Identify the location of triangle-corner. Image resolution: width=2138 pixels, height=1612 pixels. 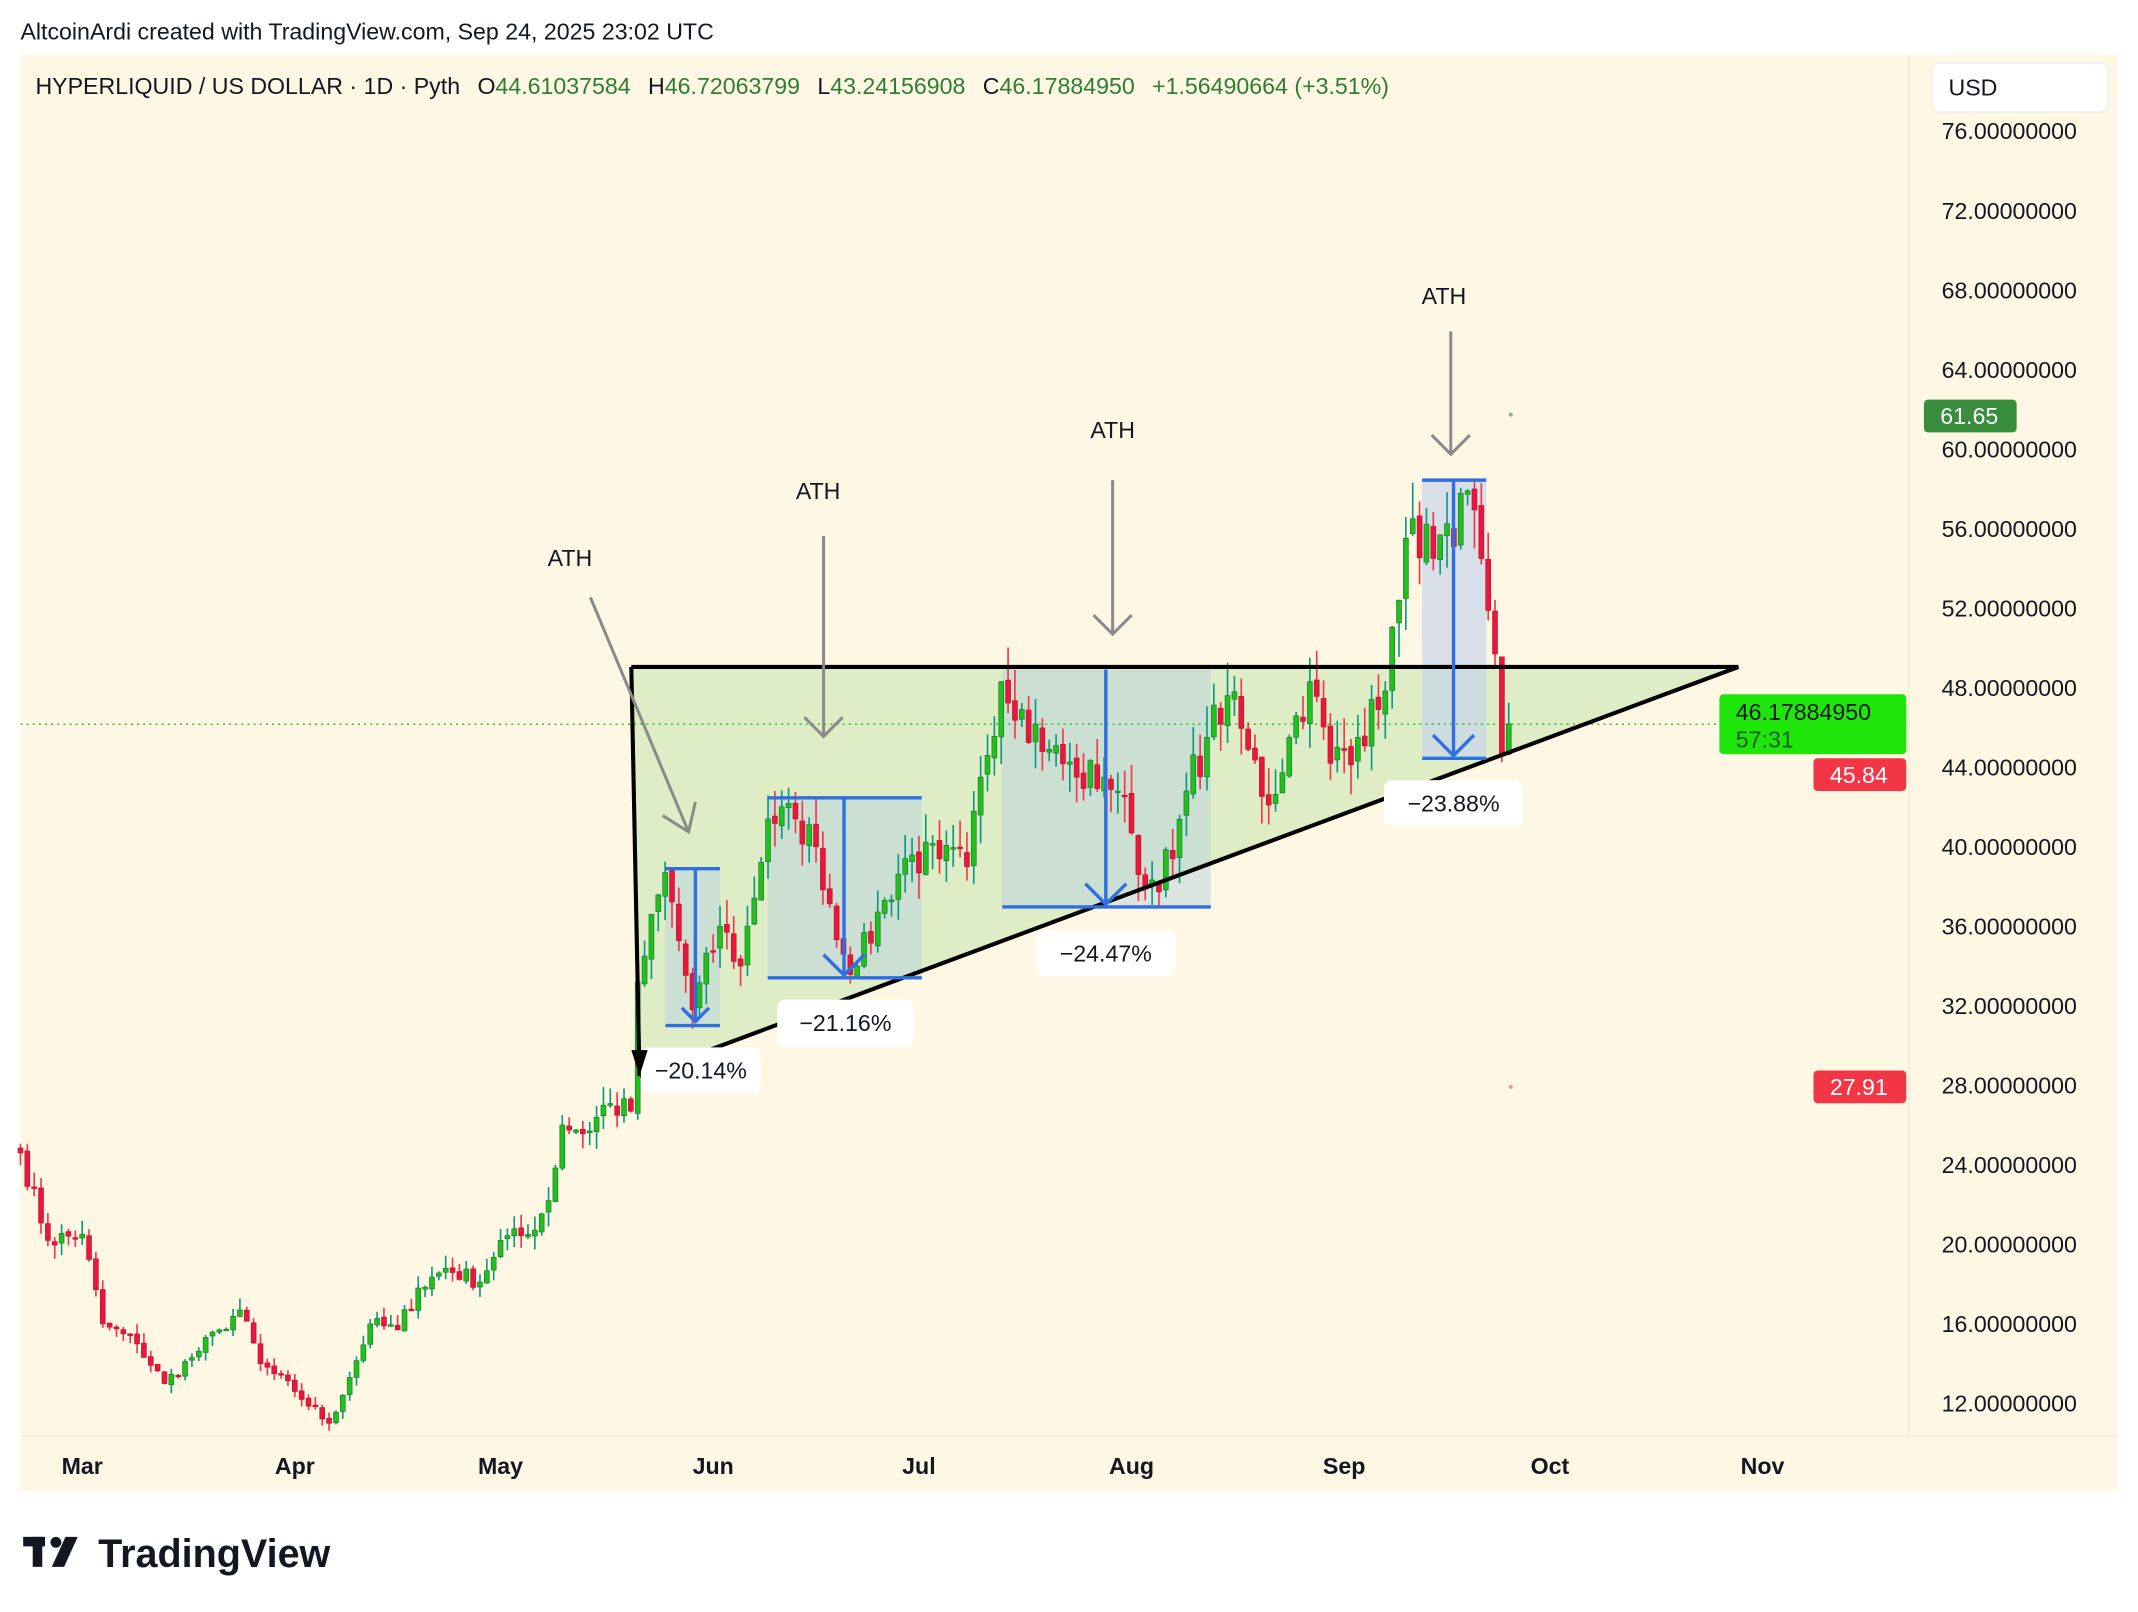
(639, 1063).